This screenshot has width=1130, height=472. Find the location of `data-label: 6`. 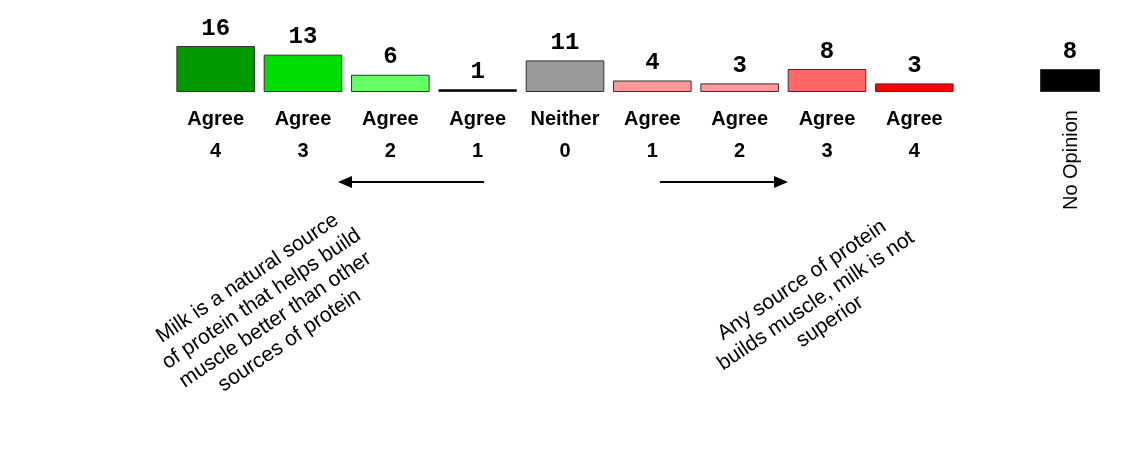

data-label: 6 is located at coordinates (390, 57).